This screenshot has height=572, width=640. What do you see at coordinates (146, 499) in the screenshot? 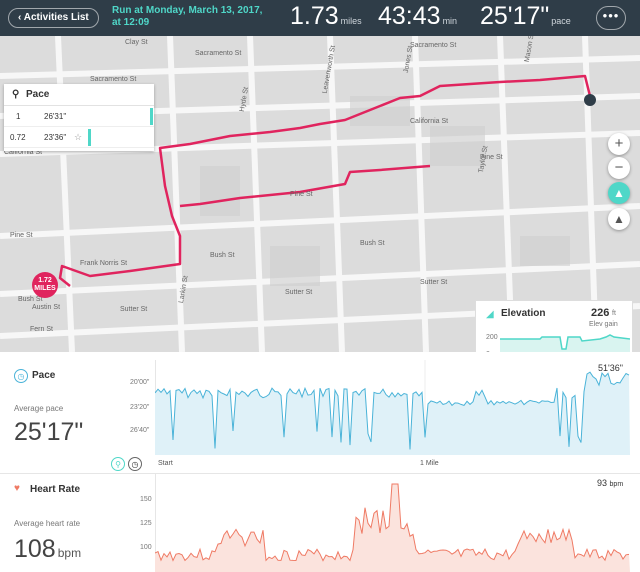
I see `hr-tick: 150` at bounding box center [146, 499].